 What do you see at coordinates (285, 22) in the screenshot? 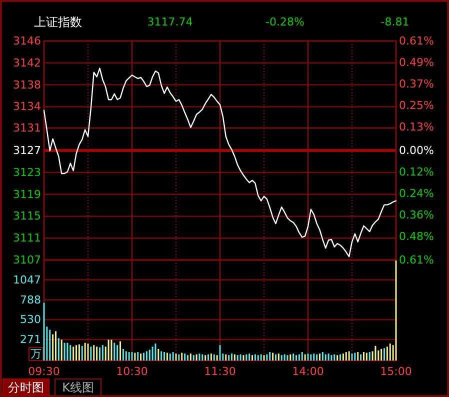
I see `text: -0.28%` at bounding box center [285, 22].